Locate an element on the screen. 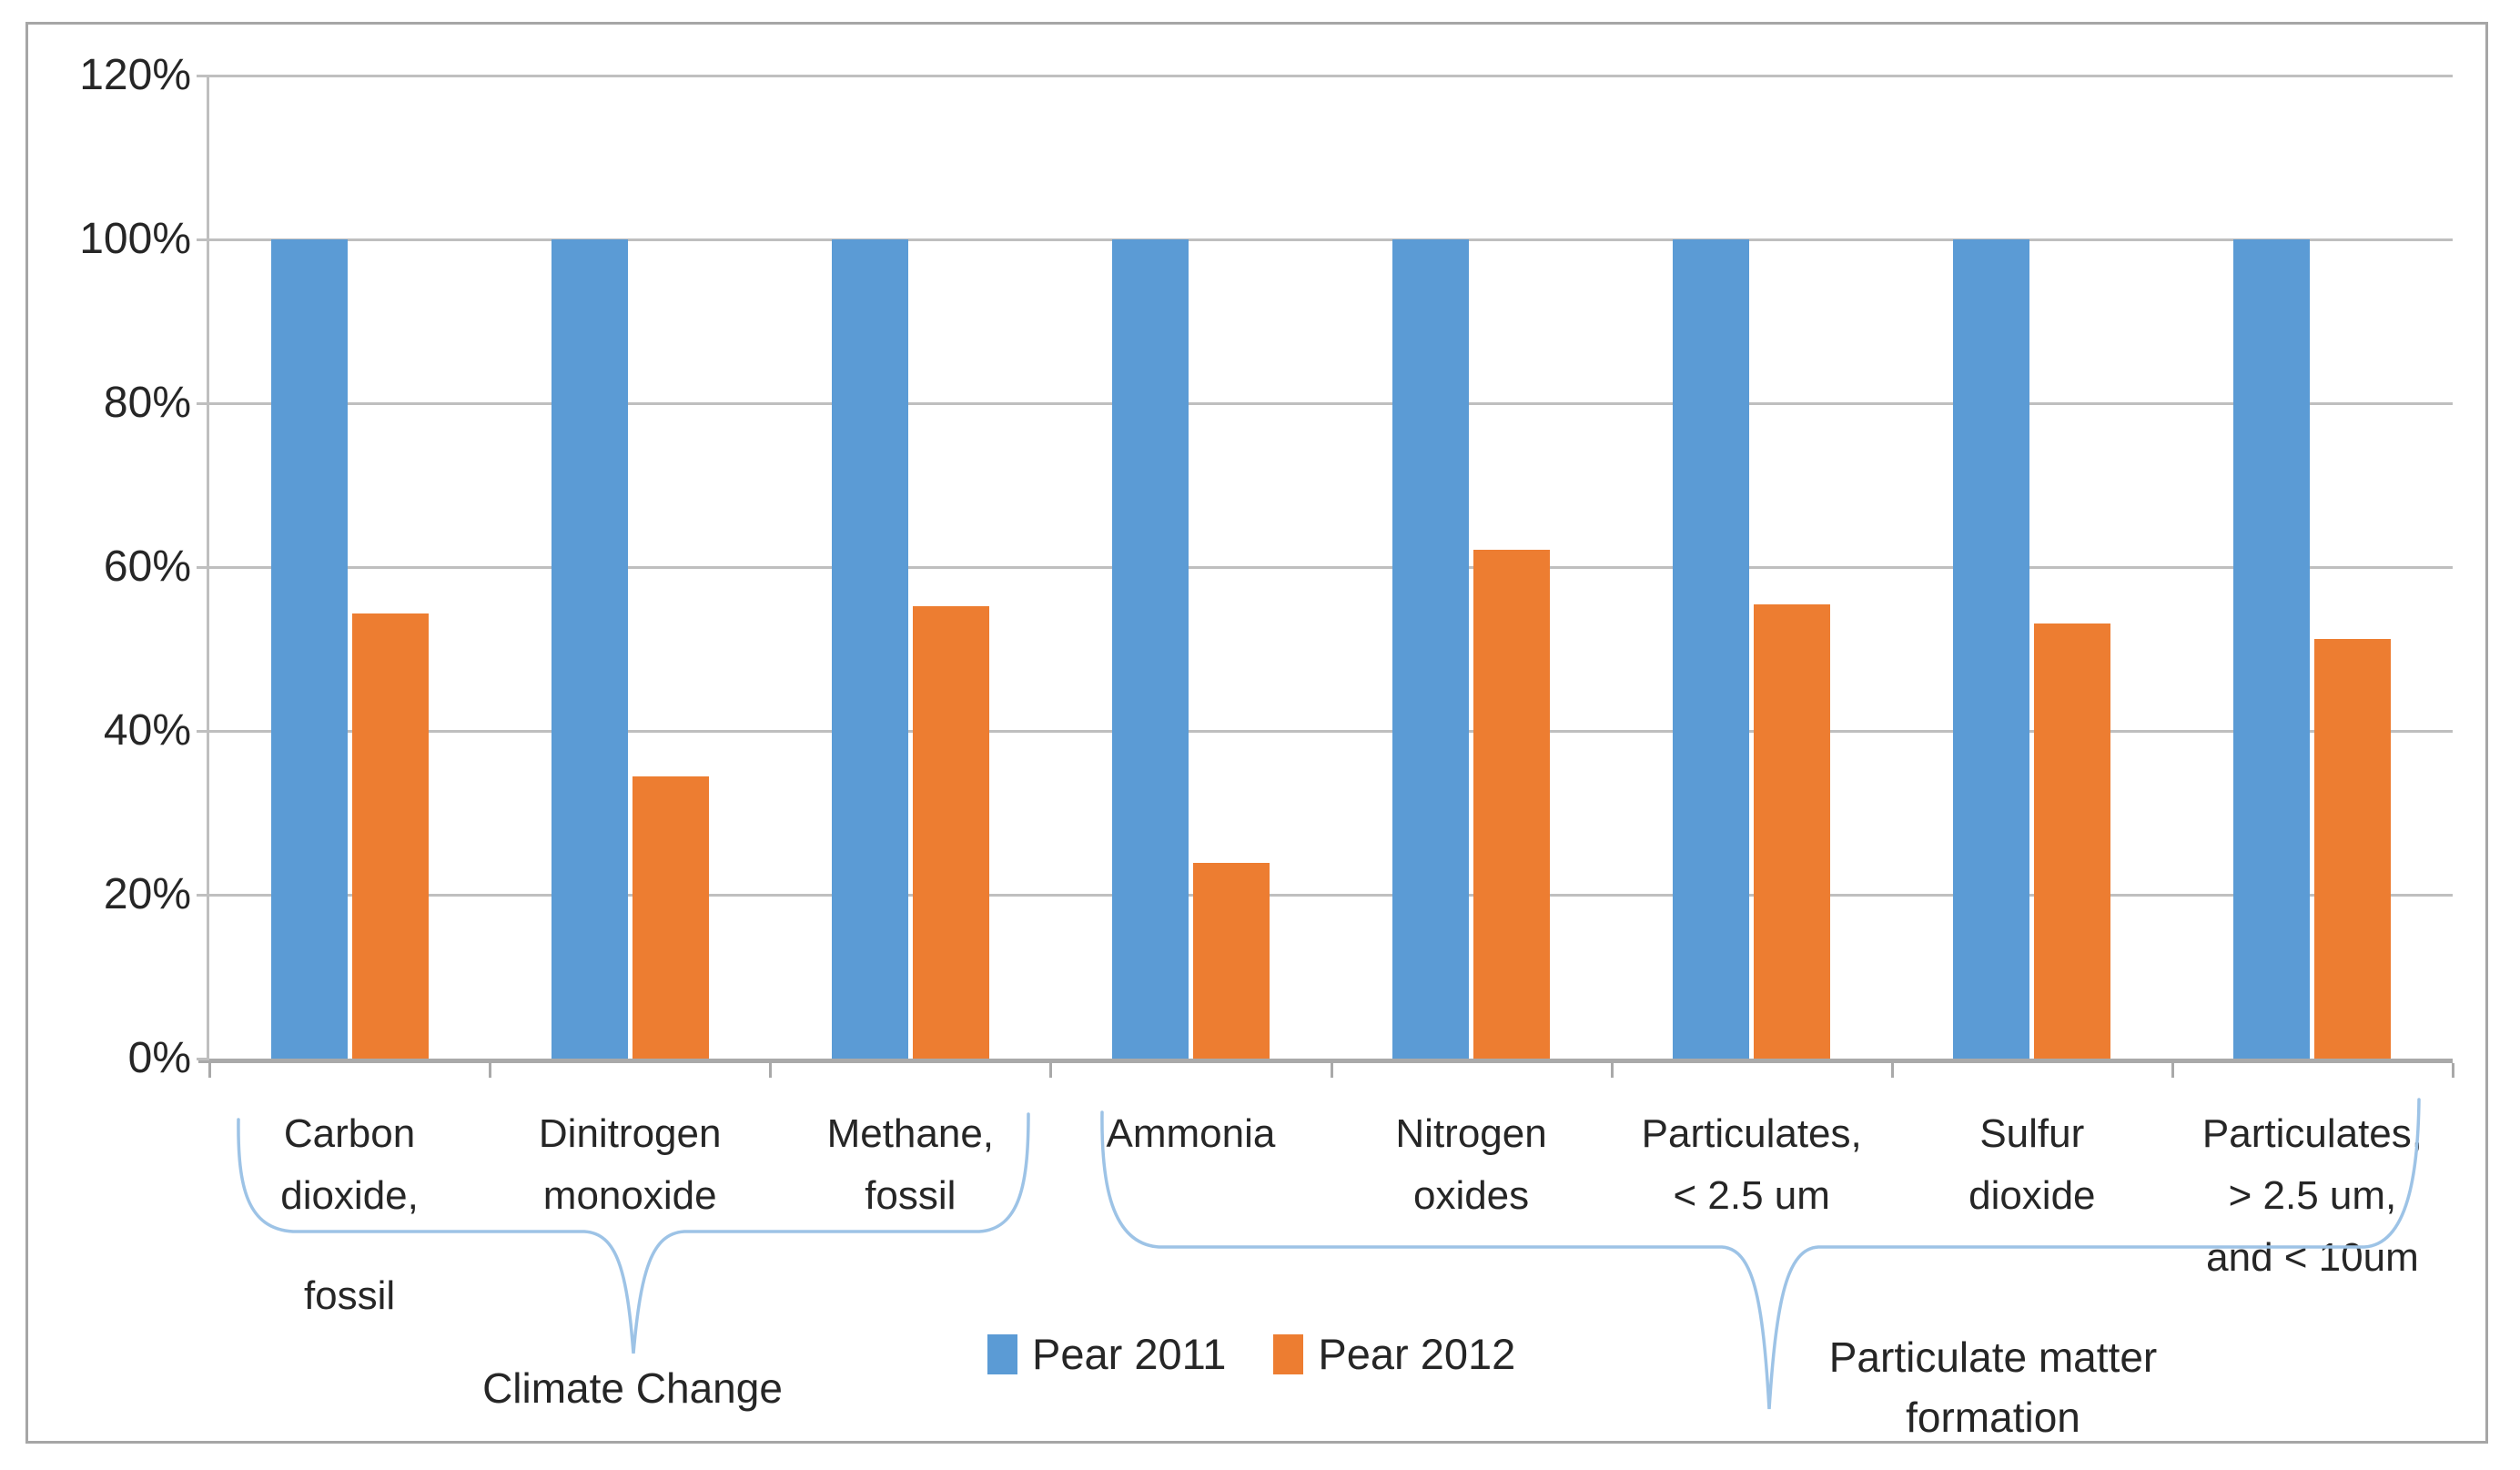  category-label-7: Sulfur dioxide is located at coordinates (2032, 1215).